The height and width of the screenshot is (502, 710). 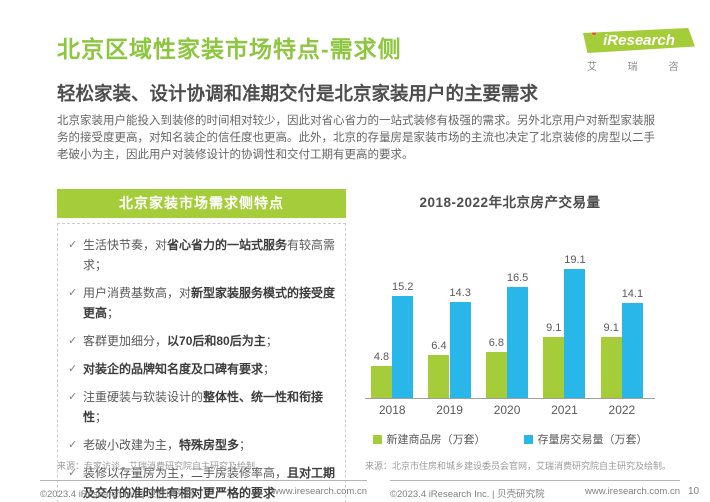 I want to click on bar-wrap: 14.3, so click(x=460, y=342).